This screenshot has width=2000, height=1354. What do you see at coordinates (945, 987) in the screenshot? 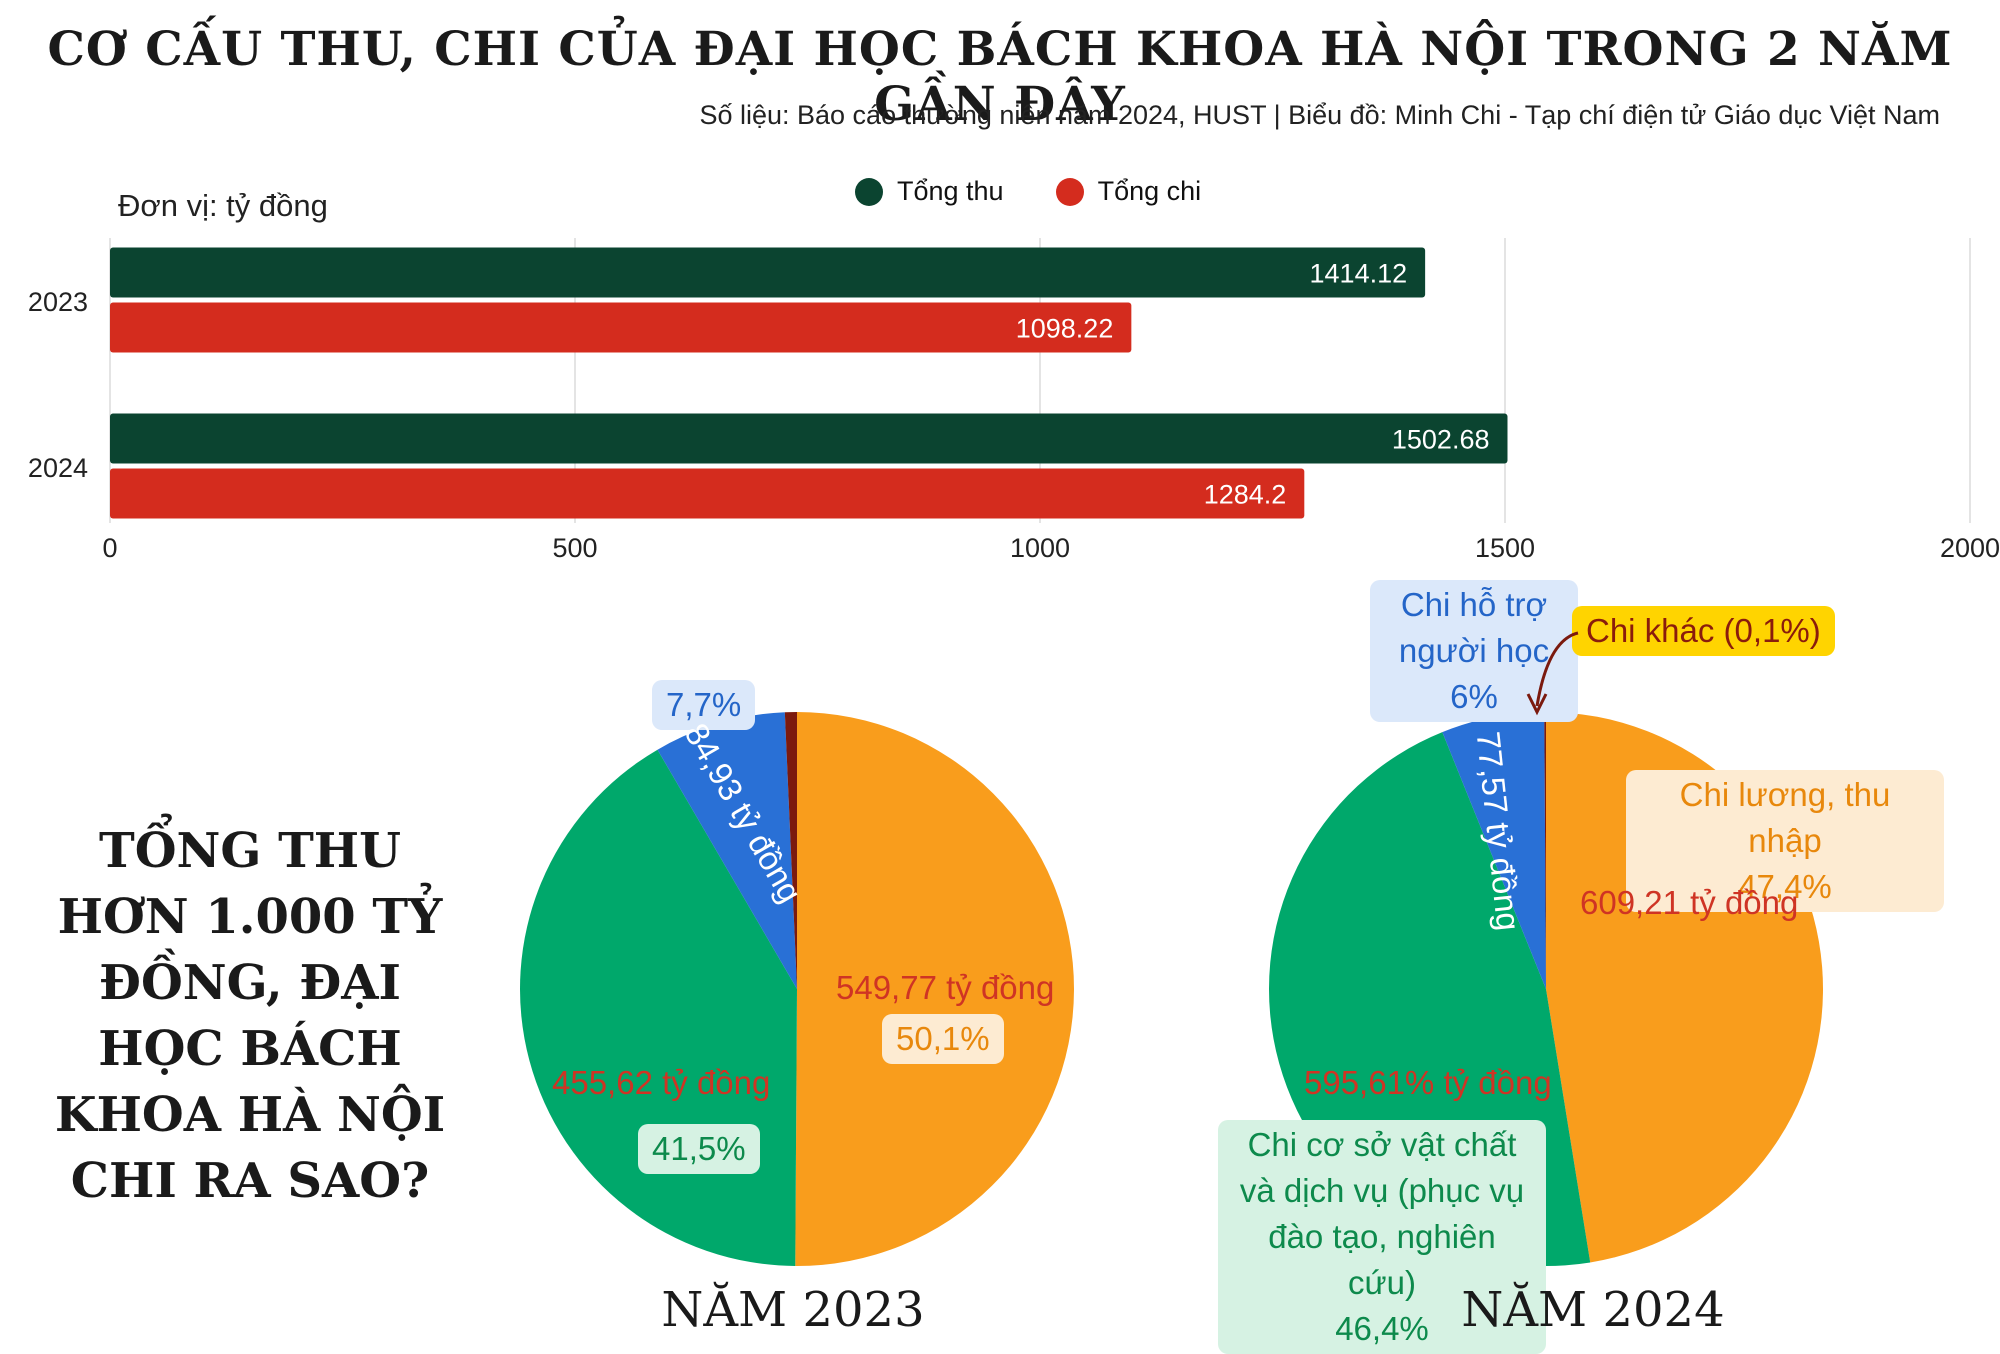
I see `pie-2023-orange-amount: 549,77 tỷ đồng` at bounding box center [945, 987].